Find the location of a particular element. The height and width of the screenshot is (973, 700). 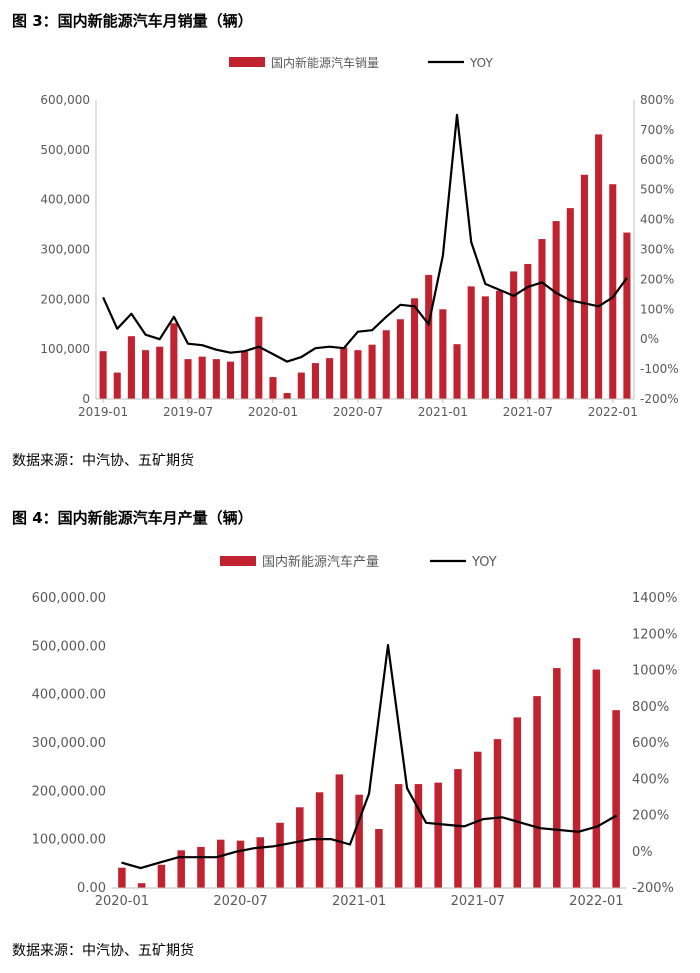

y-left-tick-label: 600,000 is located at coordinates (65, 100).